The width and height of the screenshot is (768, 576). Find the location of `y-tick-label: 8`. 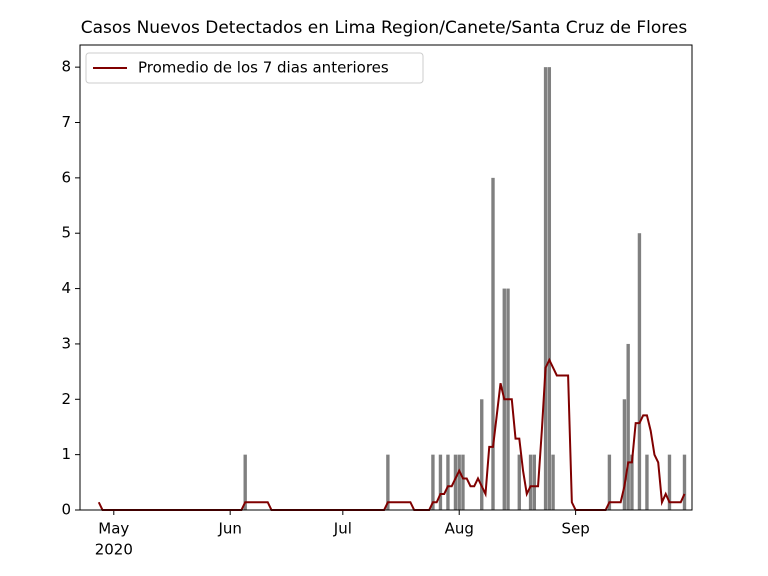

y-tick-label: 8 is located at coordinates (66, 67).